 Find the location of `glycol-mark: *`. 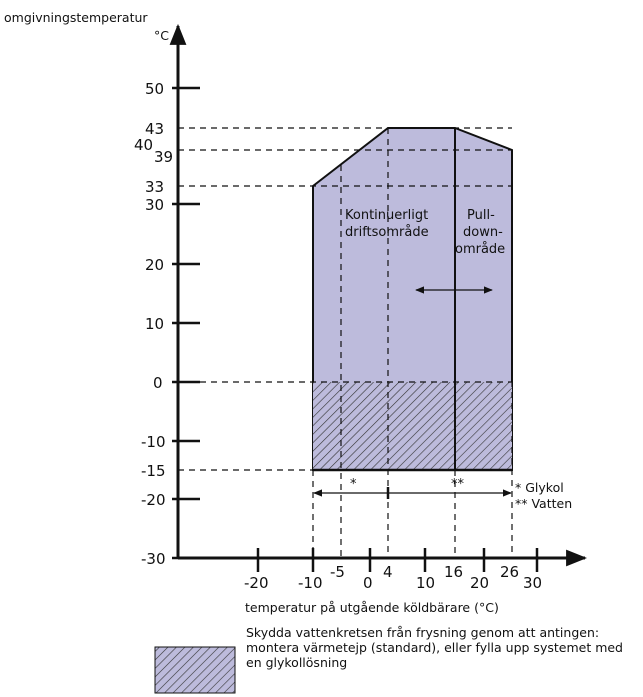

glycol-mark: * is located at coordinates (353, 484).